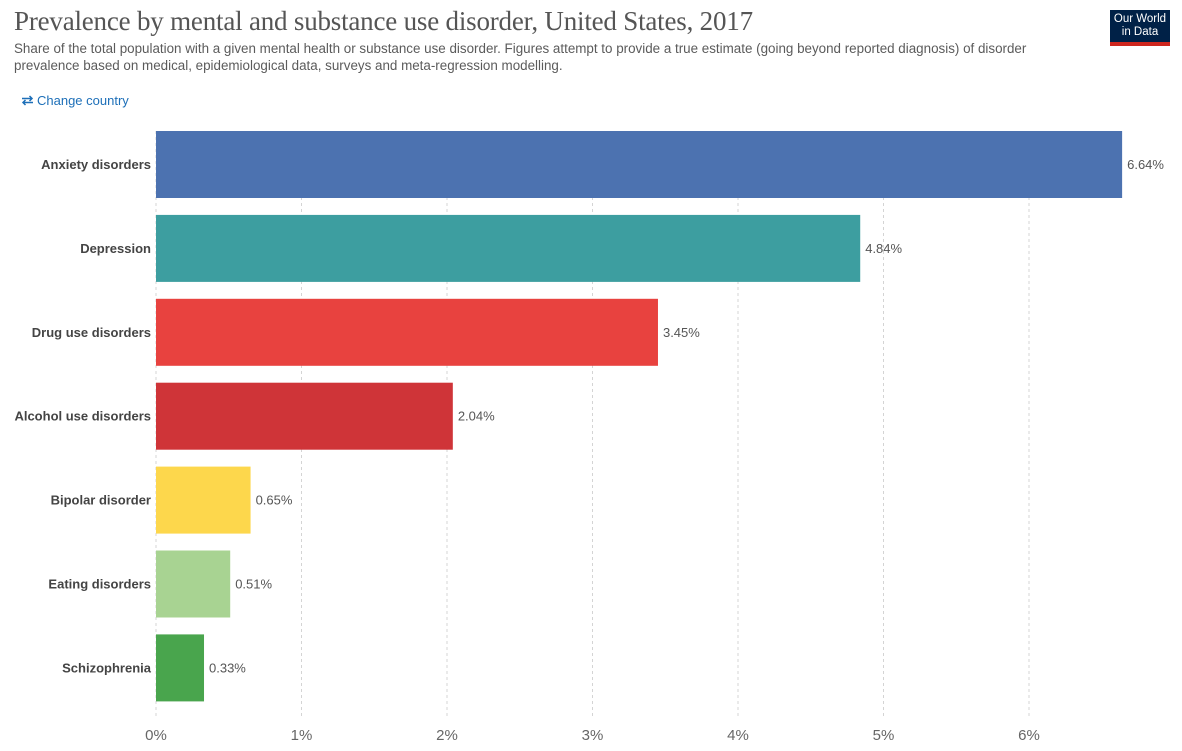 Image resolution: width=1182 pixels, height=751 pixels. What do you see at coordinates (227, 667) in the screenshot?
I see `value-label: 0.33%` at bounding box center [227, 667].